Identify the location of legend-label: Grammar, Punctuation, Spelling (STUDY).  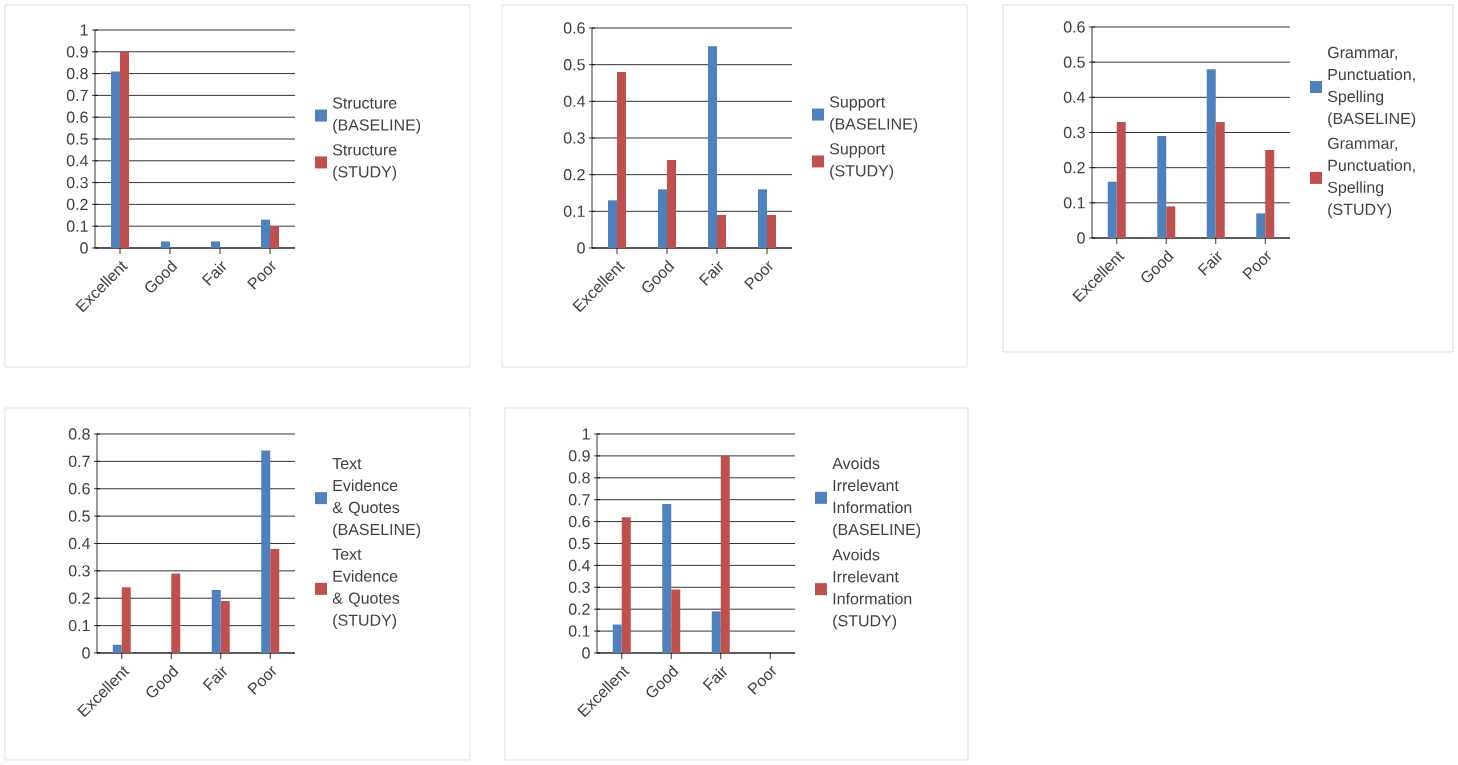
(1371, 178).